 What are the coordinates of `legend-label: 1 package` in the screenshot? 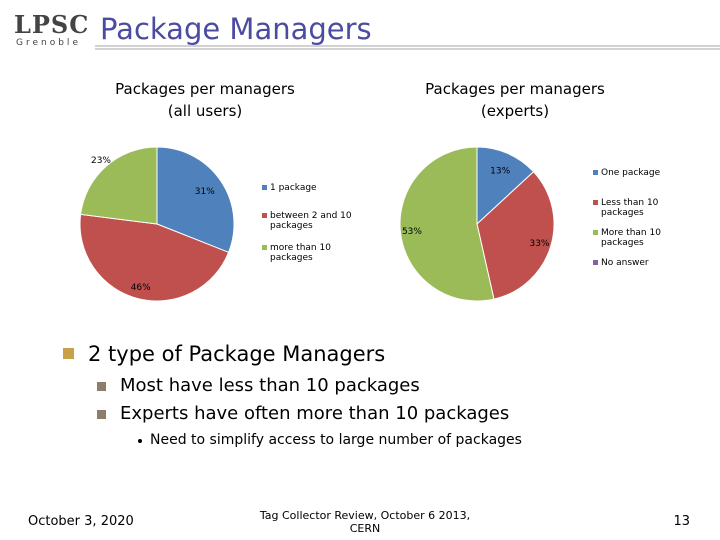 It's located at (293, 188).